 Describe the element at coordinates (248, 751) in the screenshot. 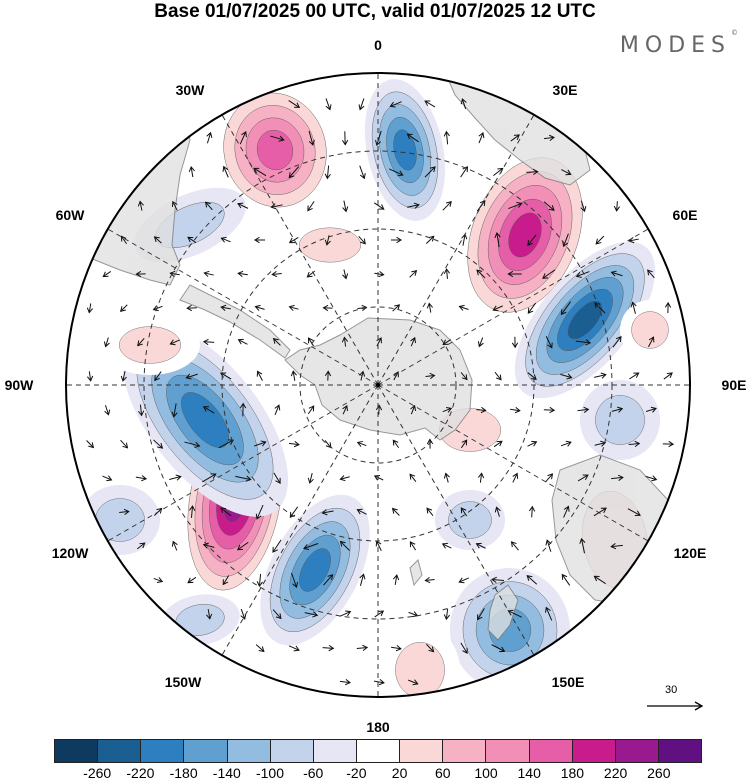

I see `colorbar-swatch` at that location.